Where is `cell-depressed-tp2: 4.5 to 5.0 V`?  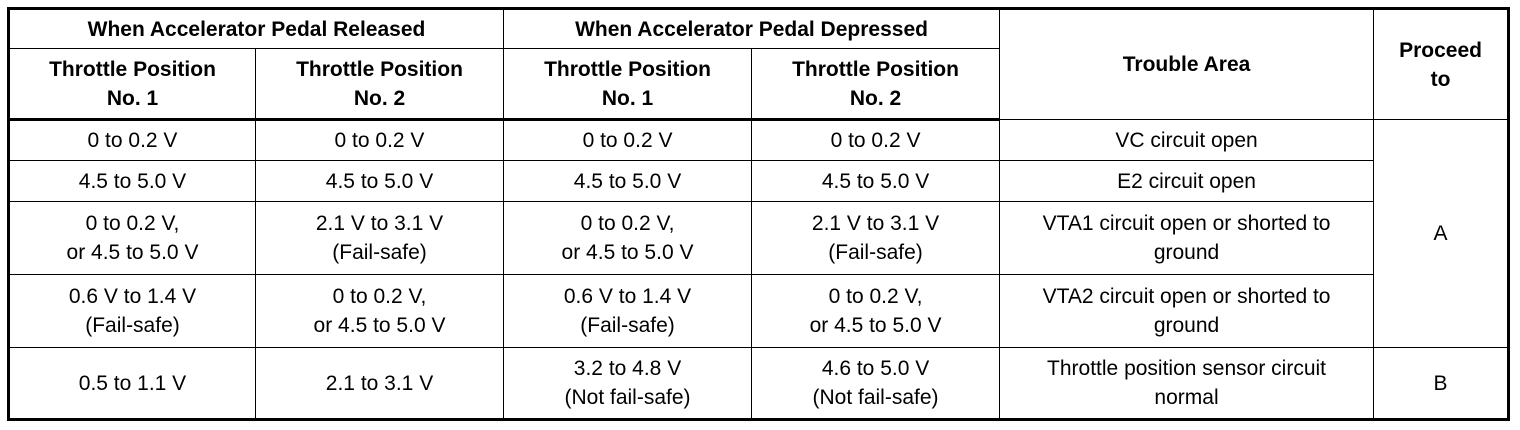 cell-depressed-tp2: 4.5 to 5.0 V is located at coordinates (876, 181).